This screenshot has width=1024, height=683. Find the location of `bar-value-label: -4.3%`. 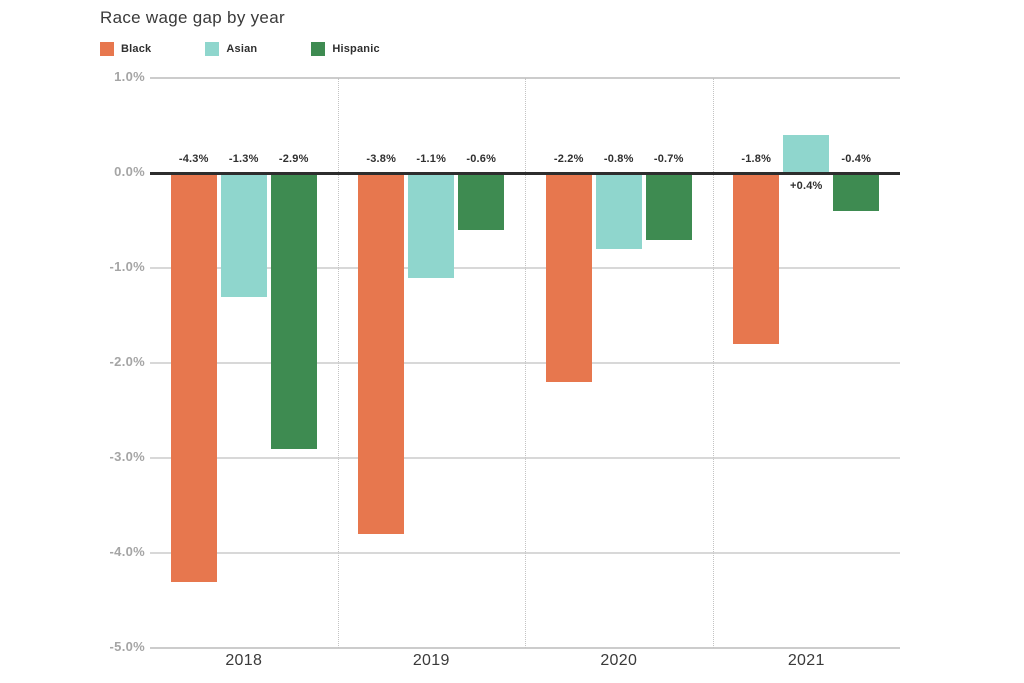

bar-value-label: -4.3% is located at coordinates (193, 159).